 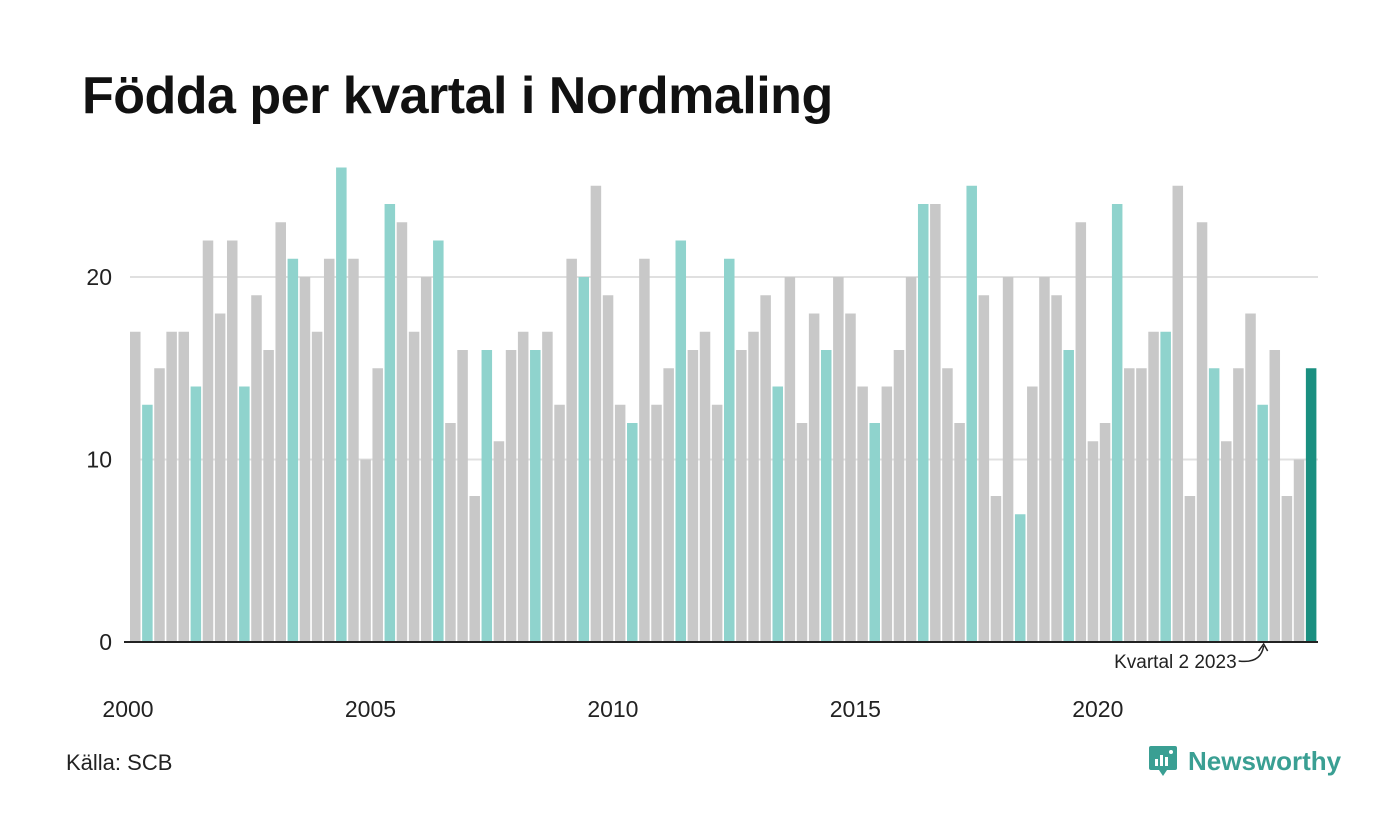 I want to click on x-tick-label: 2000, so click(x=127, y=709).